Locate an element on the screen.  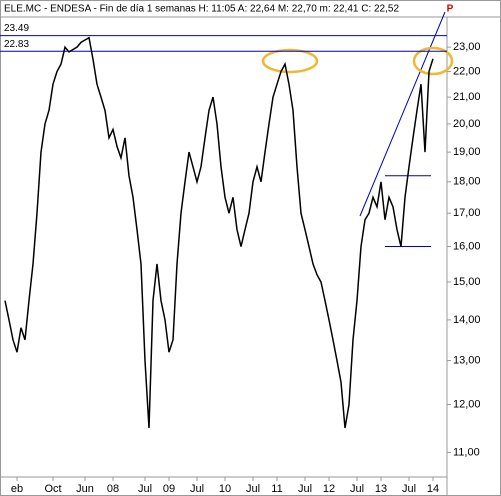
x-tick-label: 12 is located at coordinates (329, 489).